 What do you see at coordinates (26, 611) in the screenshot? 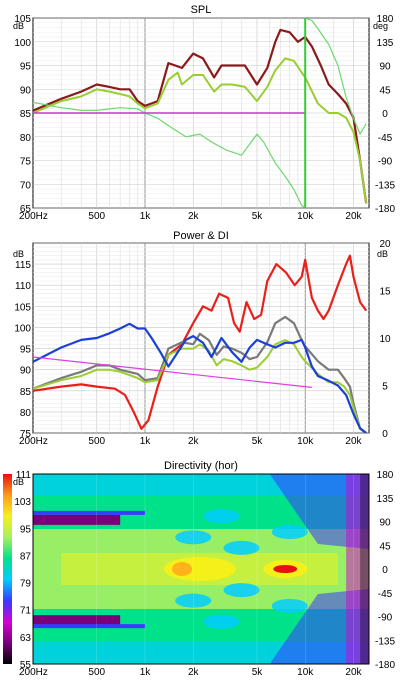
I see `left-tick-label: 71` at bounding box center [26, 611].